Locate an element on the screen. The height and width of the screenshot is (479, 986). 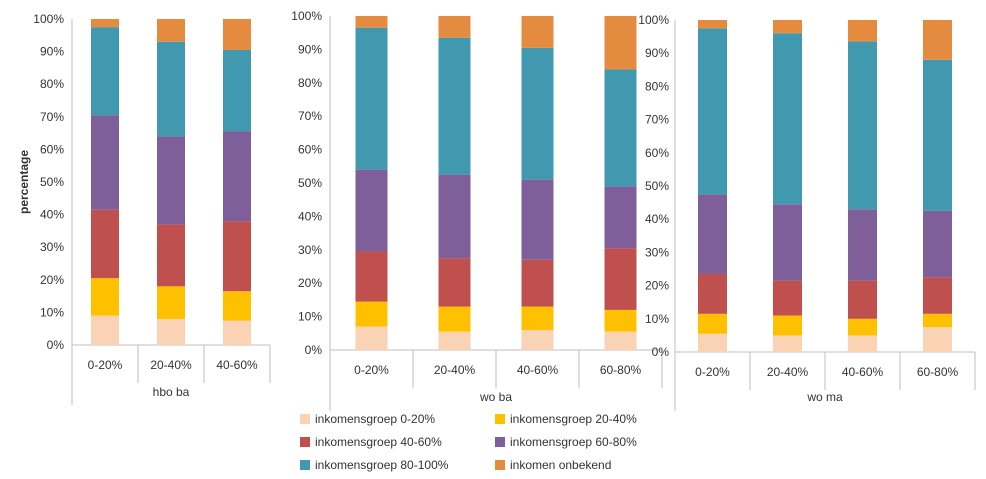
legend-item: inkomen onbekend is located at coordinates (553, 465).